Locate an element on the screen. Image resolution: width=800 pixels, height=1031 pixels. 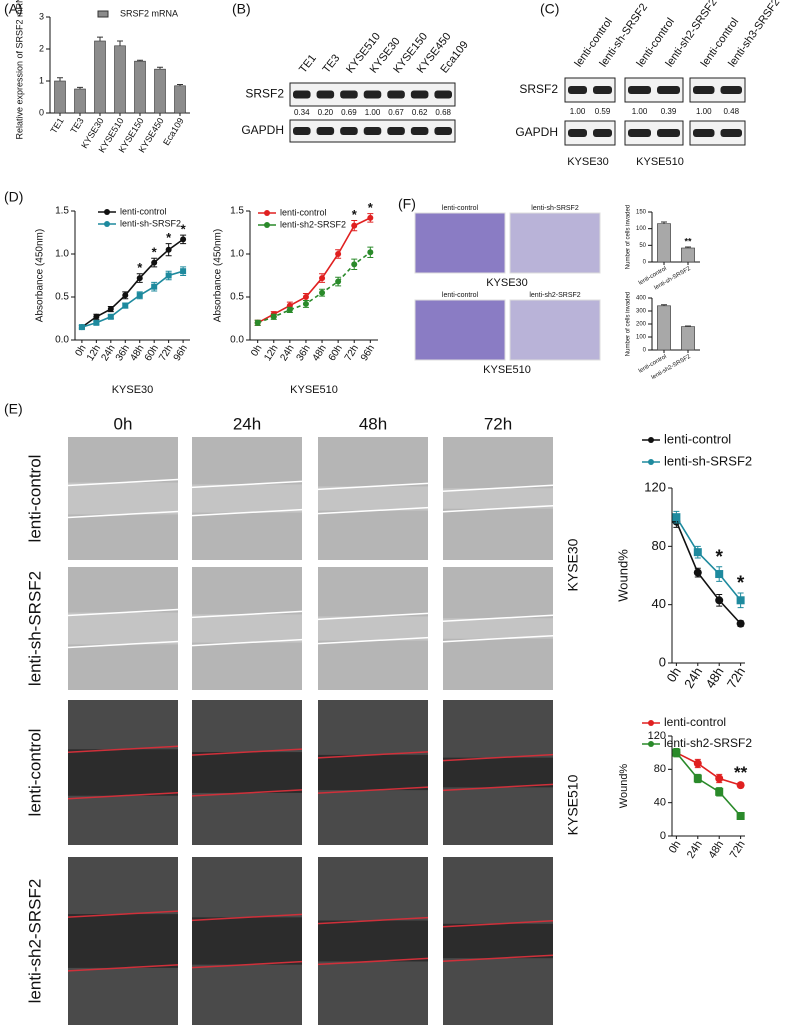
band-ratio: 0.69 is located at coordinates (349, 112).